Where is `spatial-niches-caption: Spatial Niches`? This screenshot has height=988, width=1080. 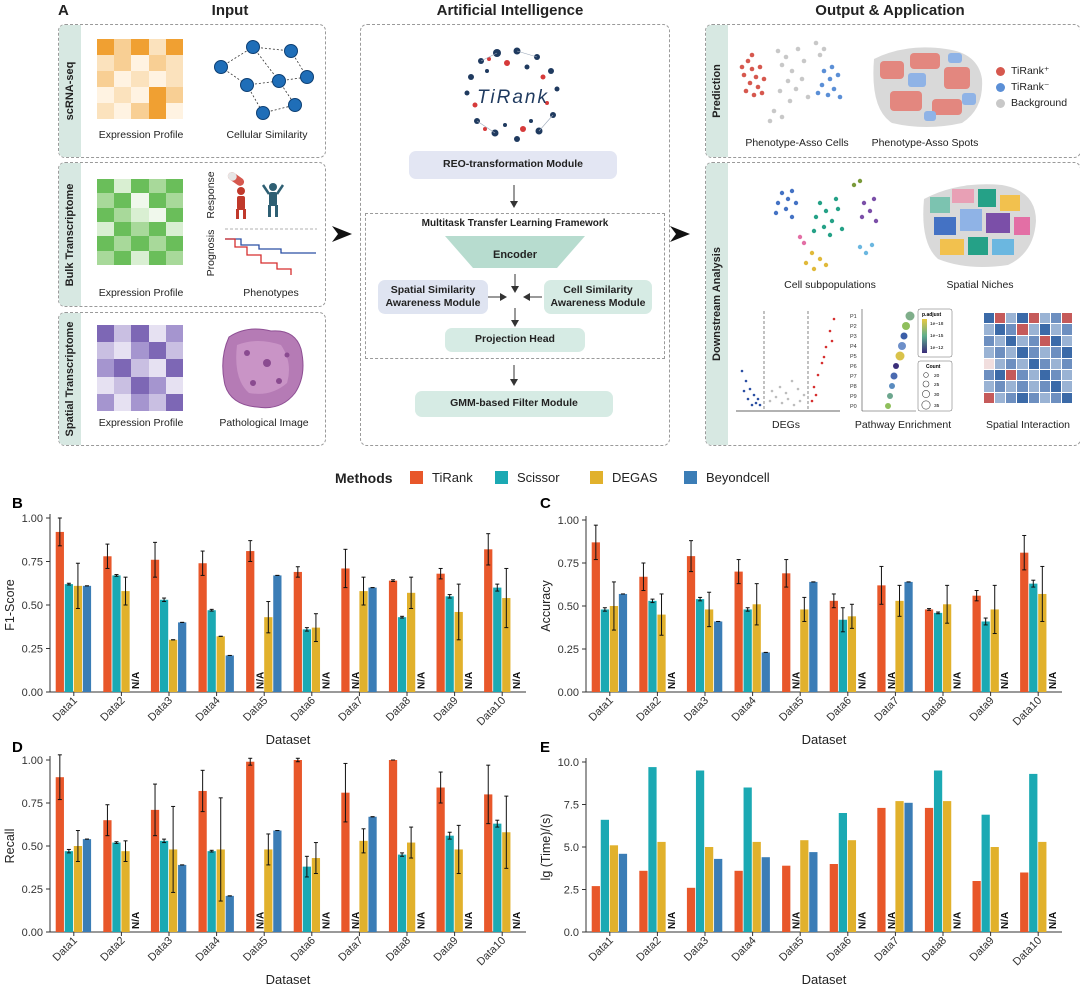
spatial-niches-caption: Spatial Niches is located at coordinates (980, 285).